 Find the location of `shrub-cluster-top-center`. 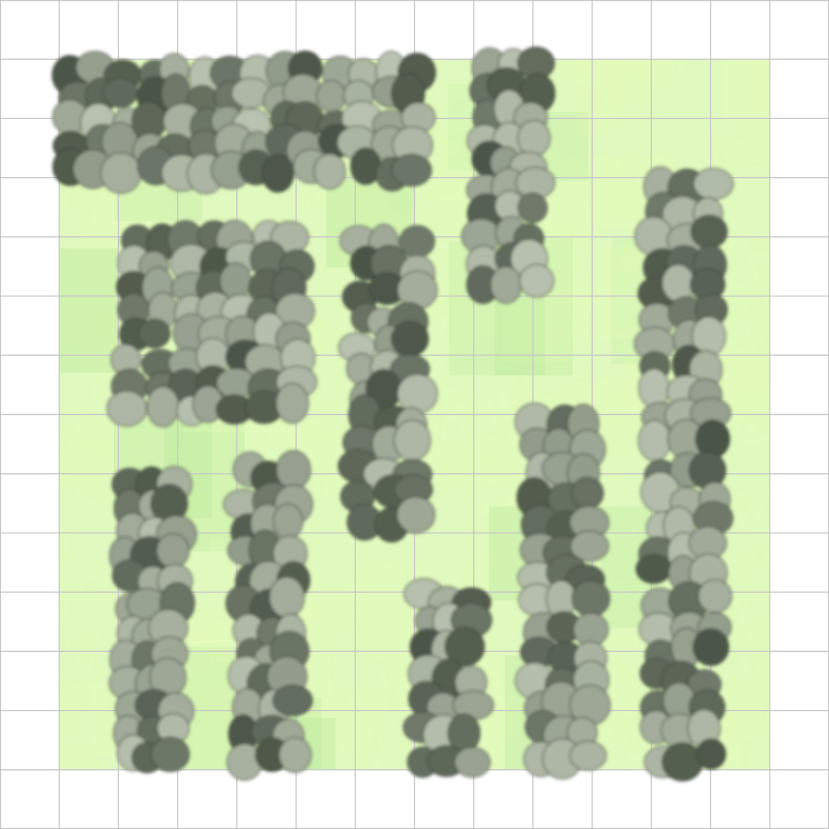

shrub-cluster-top-center is located at coordinates (508, 175).